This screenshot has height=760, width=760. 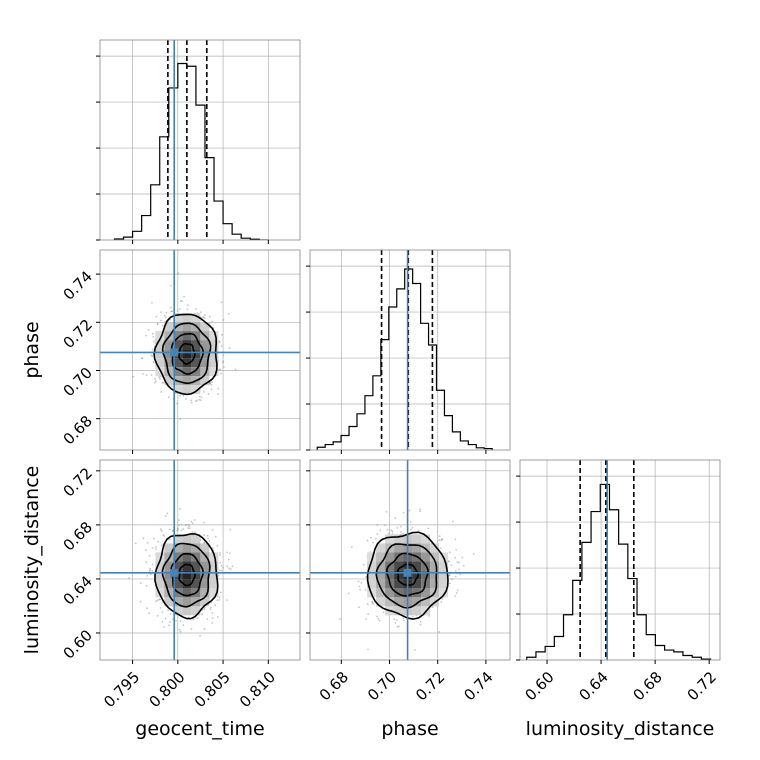 I want to click on x-tick-label: 0.64, so click(x=593, y=686).